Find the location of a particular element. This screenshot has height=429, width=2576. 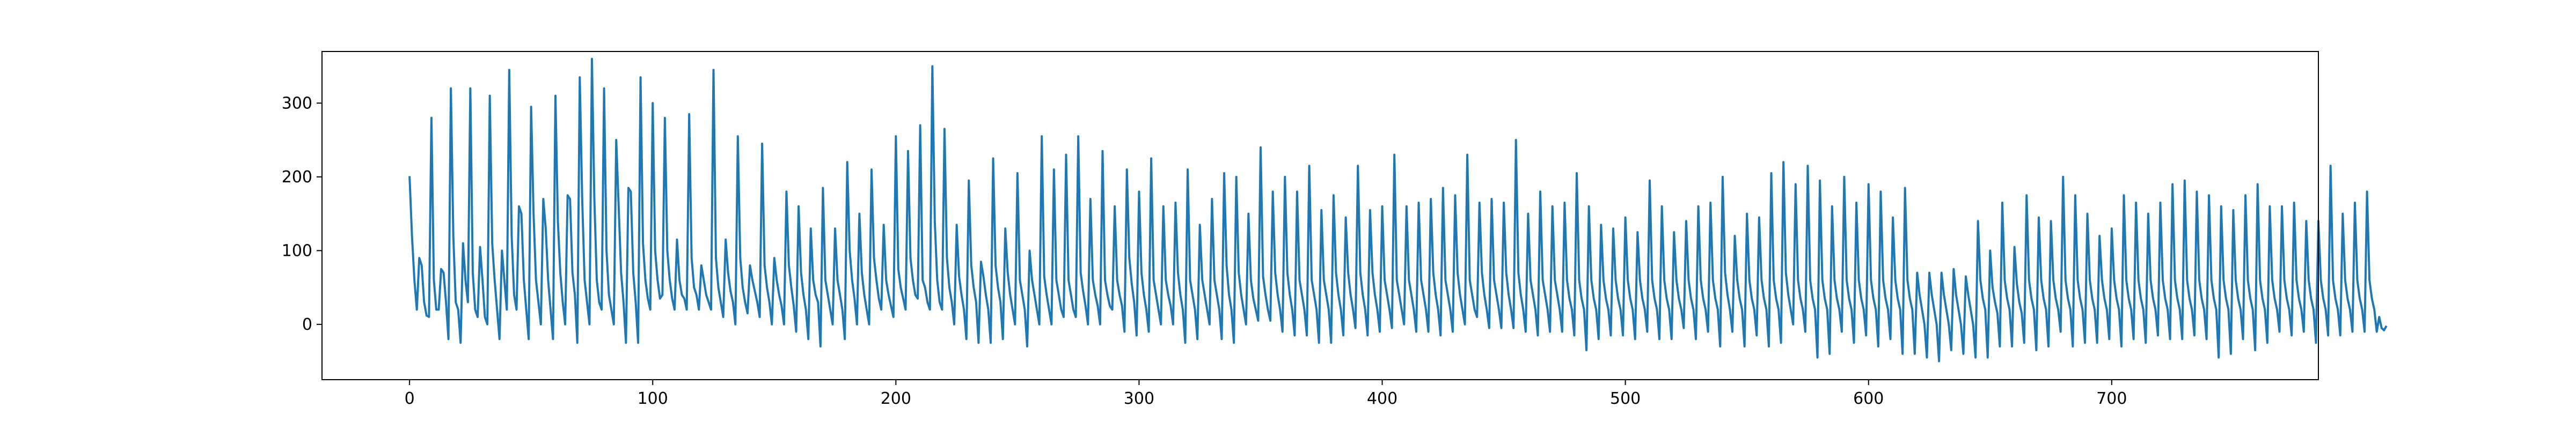

y-tick-label: 0 is located at coordinates (307, 324).